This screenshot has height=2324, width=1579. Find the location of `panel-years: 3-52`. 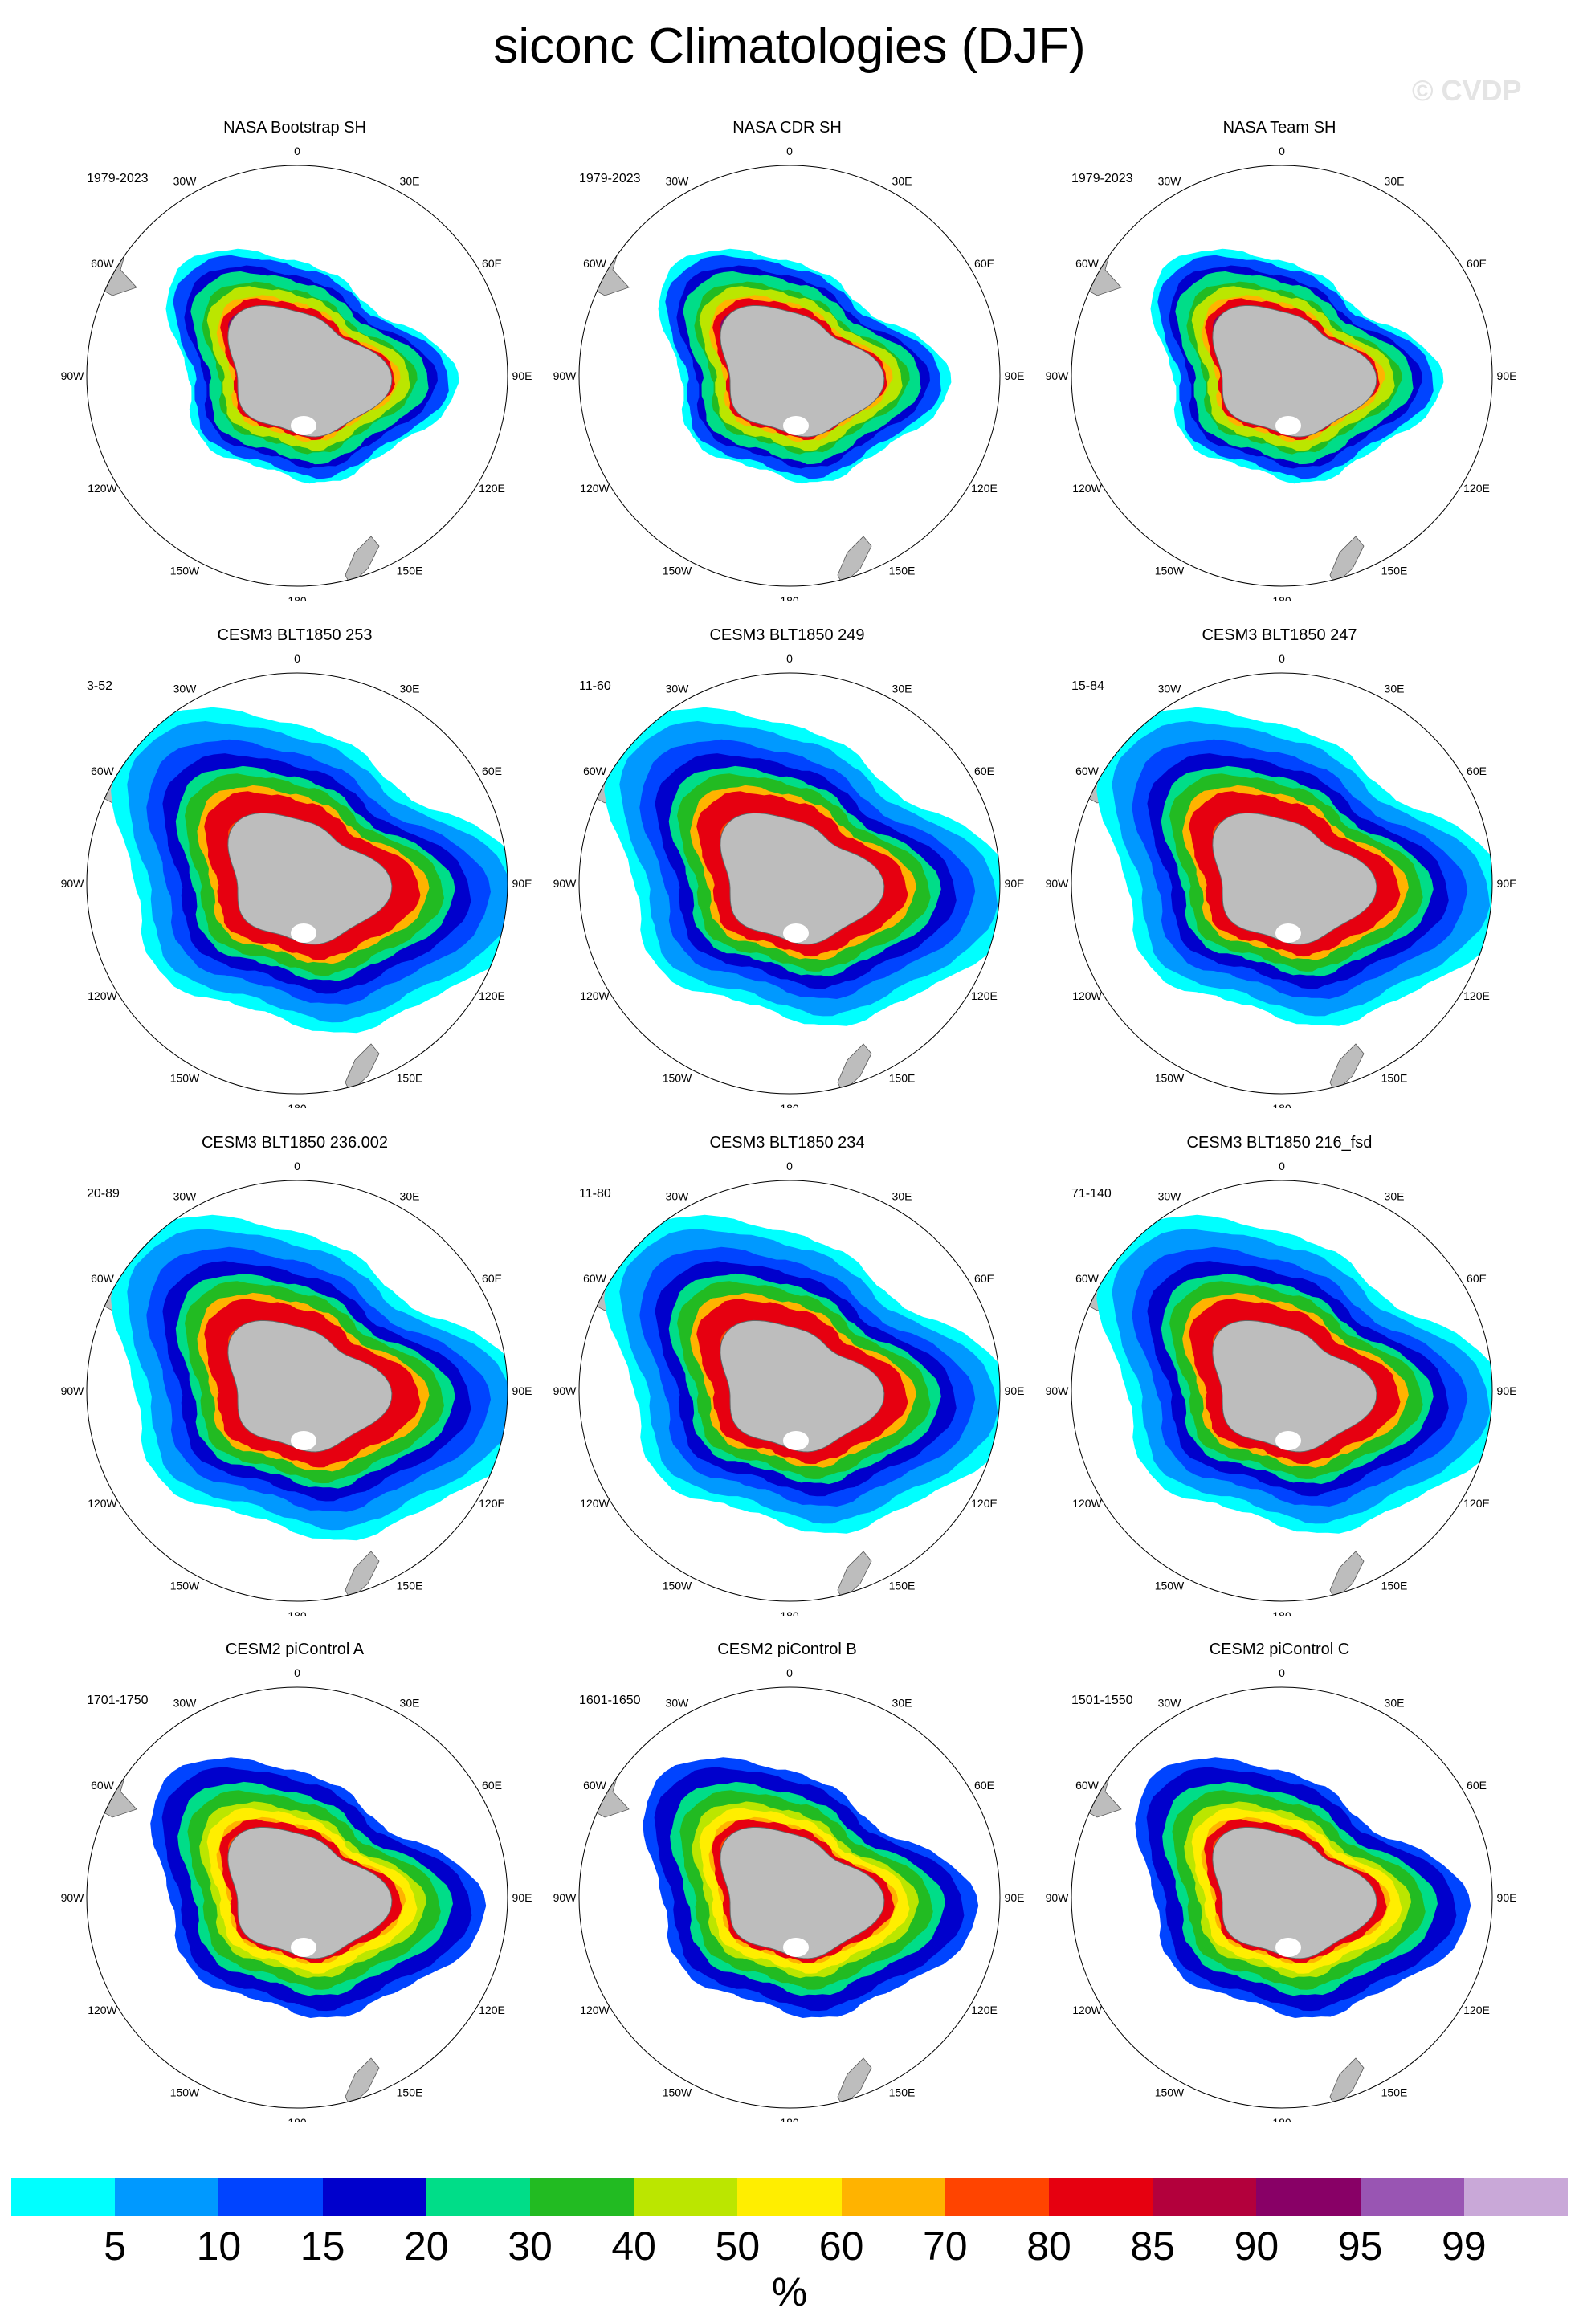

panel-years: 3-52 is located at coordinates (100, 686).